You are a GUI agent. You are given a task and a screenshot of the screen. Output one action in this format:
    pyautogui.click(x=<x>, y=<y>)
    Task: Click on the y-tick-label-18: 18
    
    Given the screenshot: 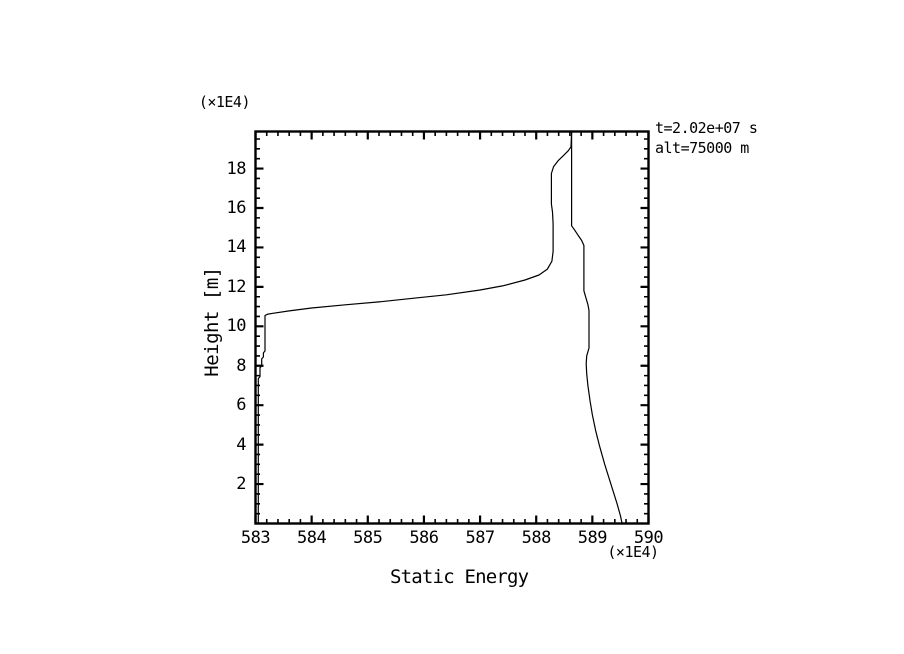 What is the action you would take?
    pyautogui.click(x=236, y=168)
    